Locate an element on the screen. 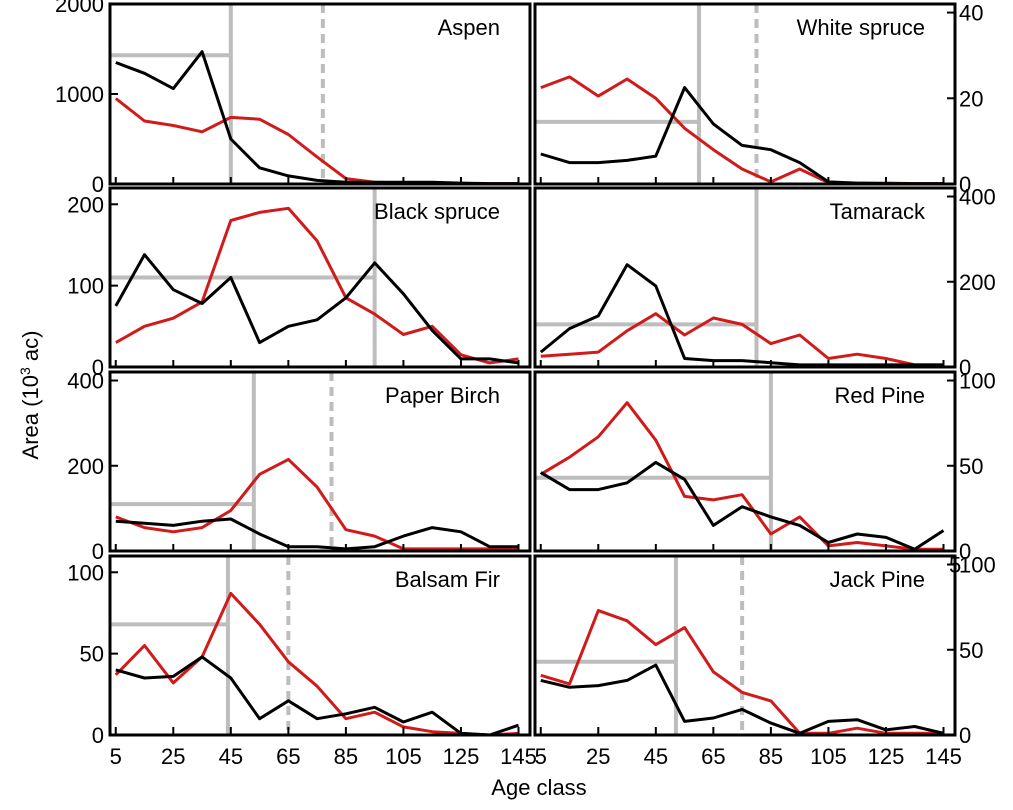  panel-red-pine: Red Pine 0 50 100 is located at coordinates (764, 466).